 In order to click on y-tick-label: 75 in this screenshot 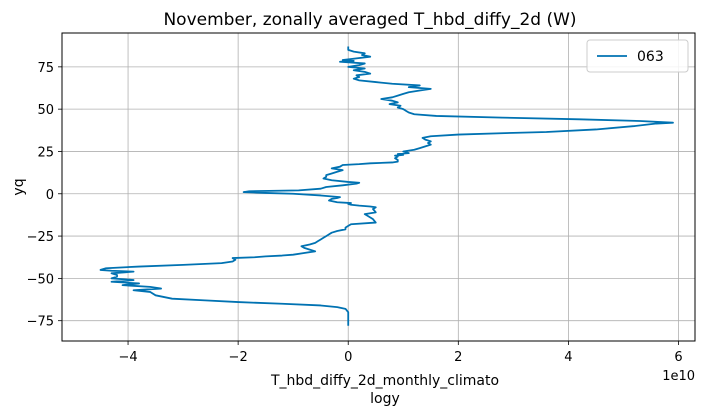, I will do `click(45, 68)`.